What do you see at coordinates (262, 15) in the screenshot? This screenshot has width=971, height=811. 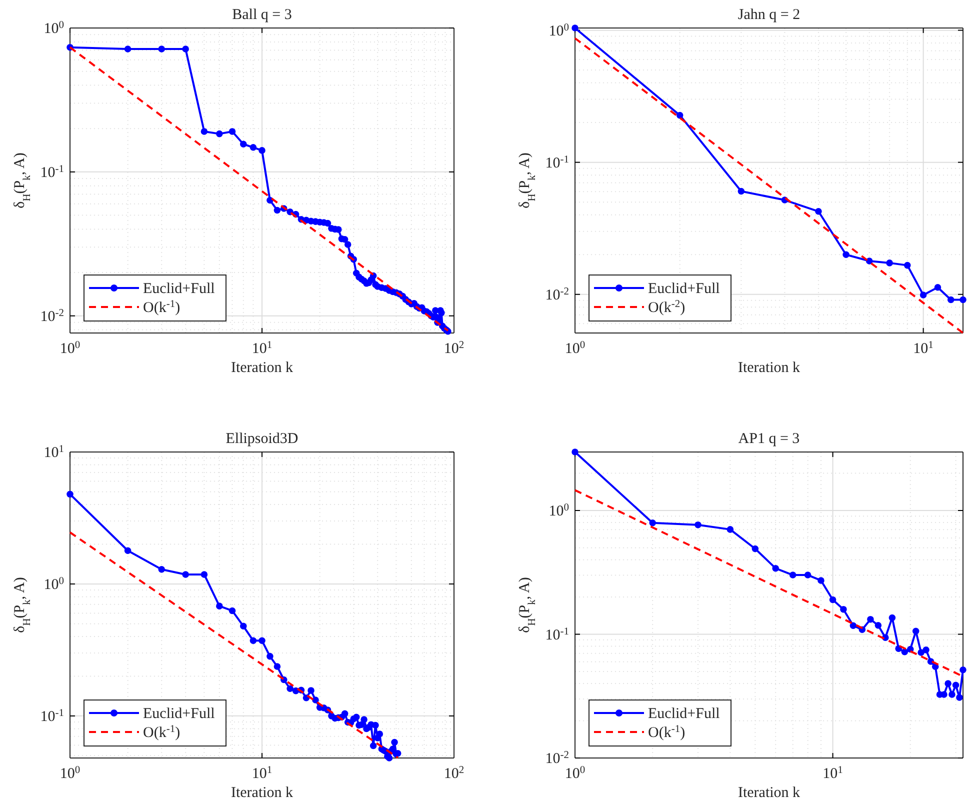 I see `chart-title: Ball q = 3` at bounding box center [262, 15].